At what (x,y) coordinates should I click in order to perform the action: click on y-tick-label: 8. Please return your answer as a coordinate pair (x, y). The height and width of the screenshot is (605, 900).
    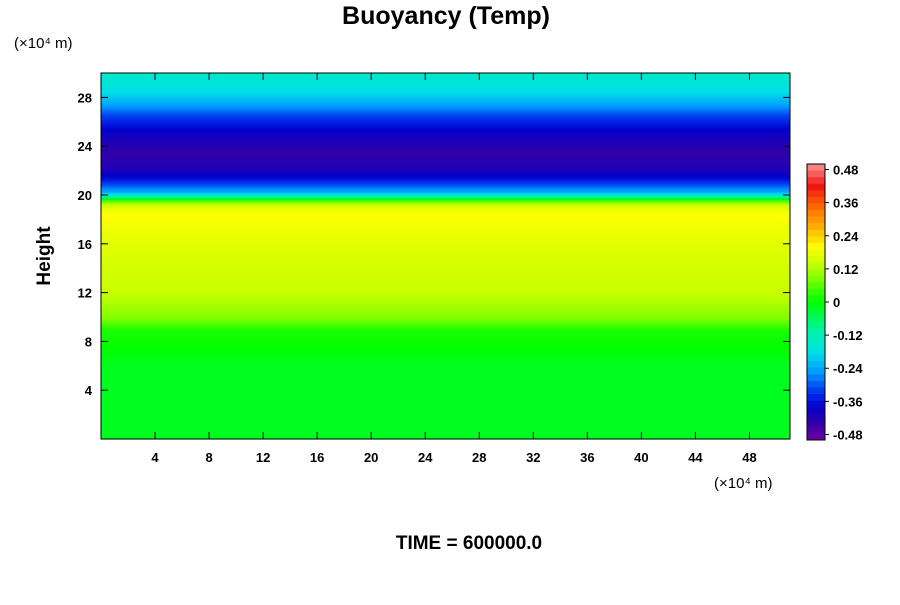
    Looking at the image, I should click on (88, 341).